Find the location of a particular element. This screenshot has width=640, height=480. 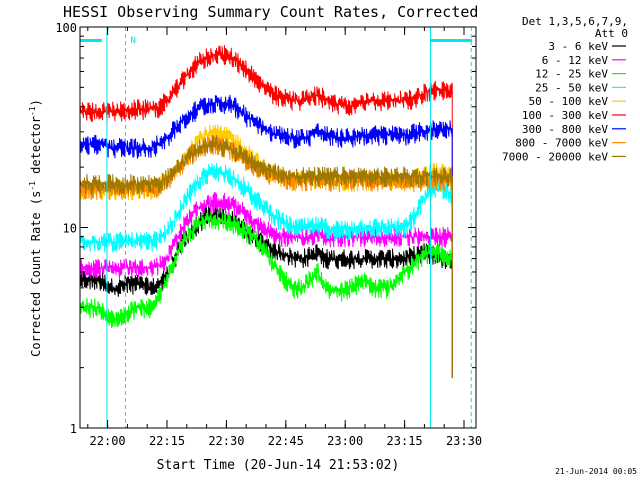

legend-header: Det 1,3,5,6,7,9, is located at coordinates (575, 21).